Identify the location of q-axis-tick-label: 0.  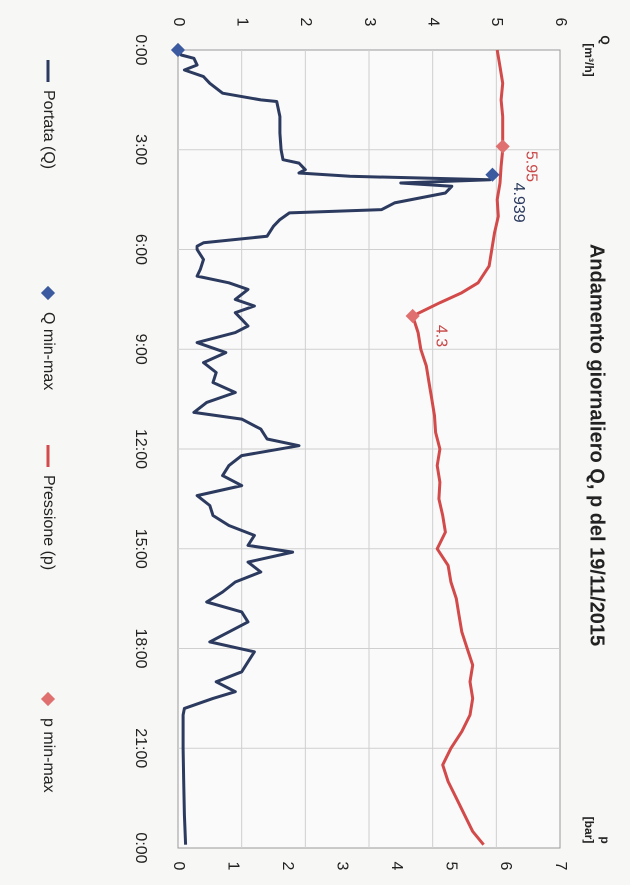
(178, 22).